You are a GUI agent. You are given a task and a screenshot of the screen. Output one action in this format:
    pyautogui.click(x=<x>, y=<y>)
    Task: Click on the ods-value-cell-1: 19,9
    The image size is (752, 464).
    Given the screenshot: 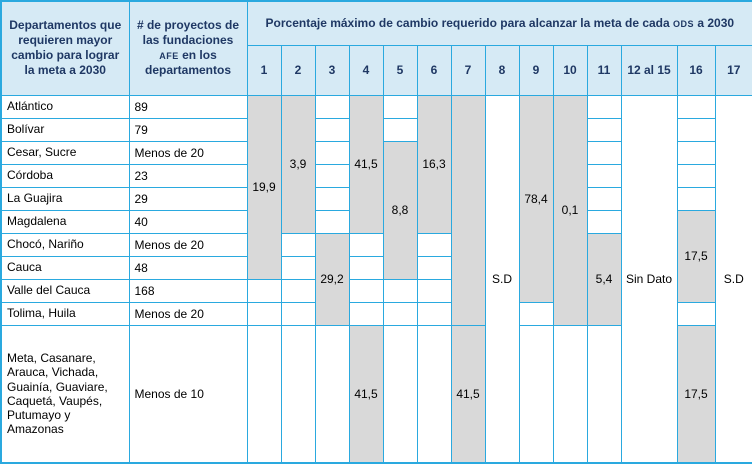 What is the action you would take?
    pyautogui.click(x=264, y=187)
    